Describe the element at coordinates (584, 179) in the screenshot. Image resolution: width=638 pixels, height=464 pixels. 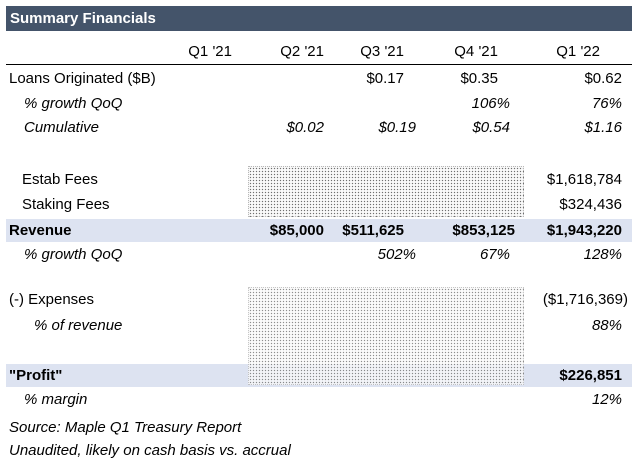
I see `cell-estab-fees-q1-22: $1,618,784` at that location.